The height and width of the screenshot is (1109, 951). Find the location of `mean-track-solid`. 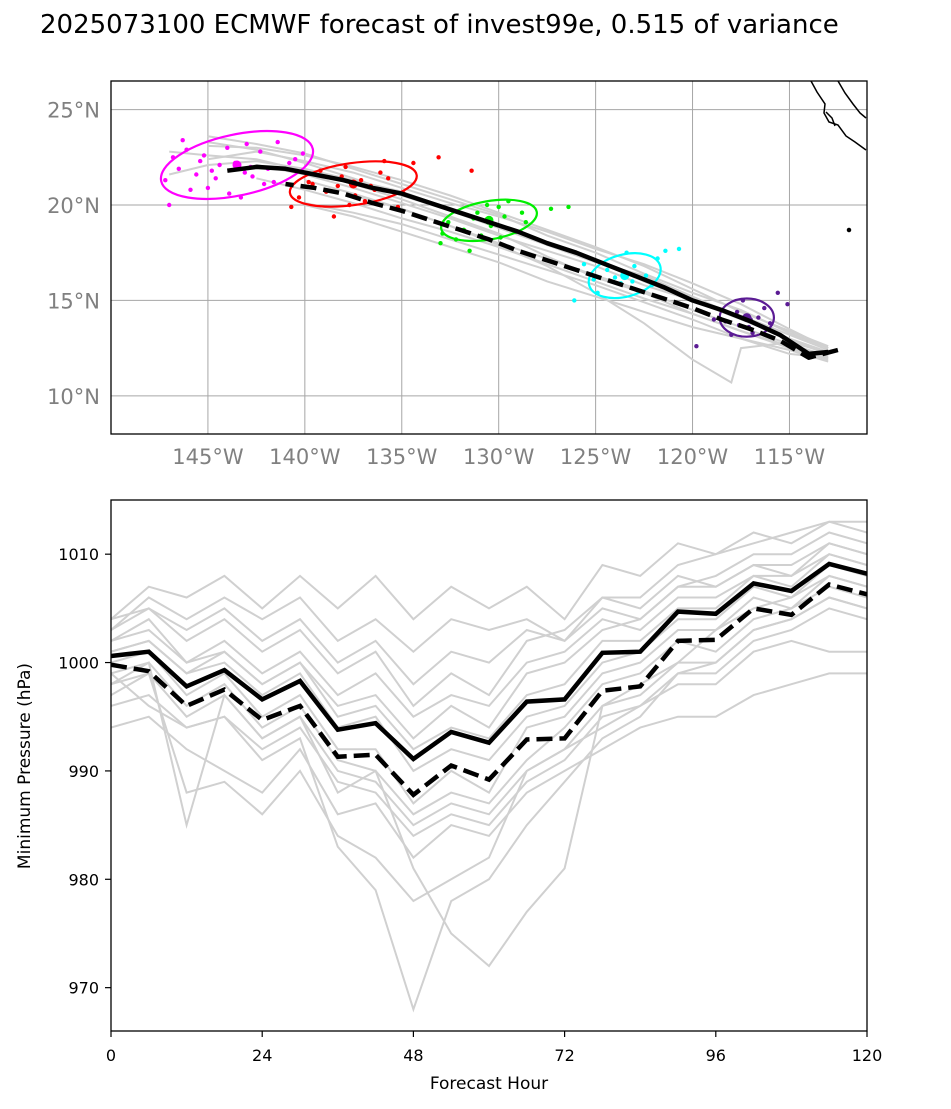

mean-track-solid is located at coordinates (528, 260).